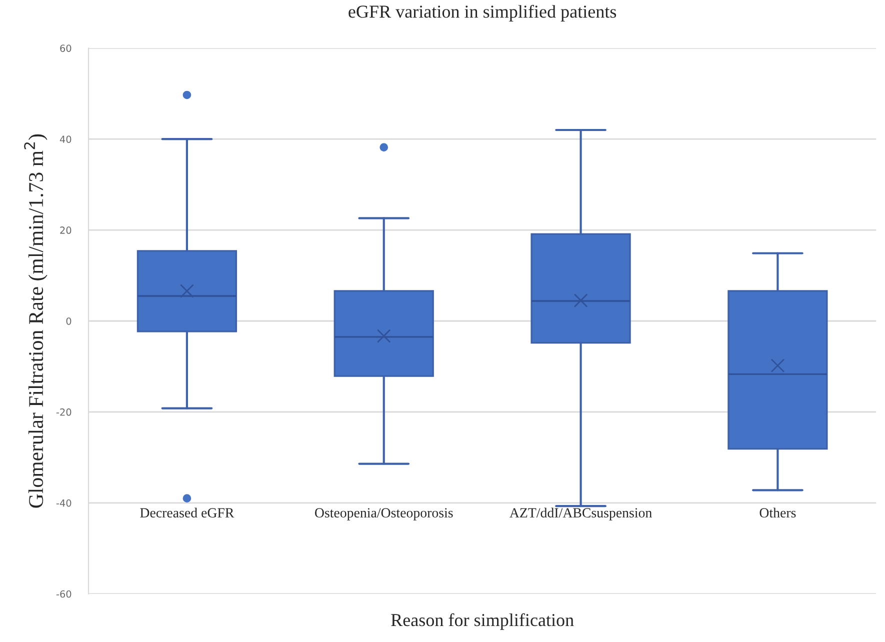 This screenshot has height=642, width=885. Describe the element at coordinates (384, 514) in the screenshot. I see `x-tick-label: Osteopenia/Osteoporosis` at that location.